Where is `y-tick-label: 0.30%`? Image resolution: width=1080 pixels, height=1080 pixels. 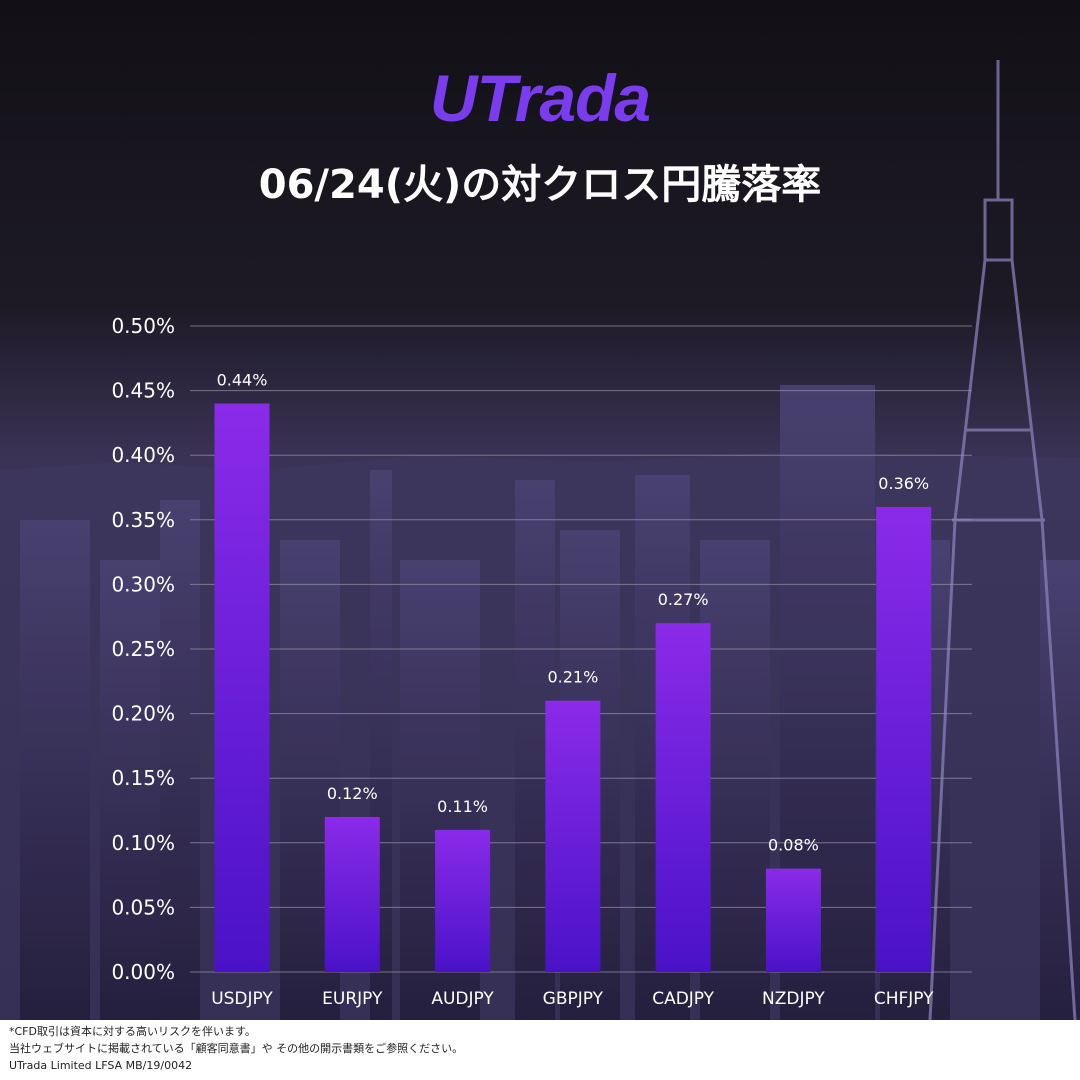 y-tick-label: 0.30% is located at coordinates (143, 584).